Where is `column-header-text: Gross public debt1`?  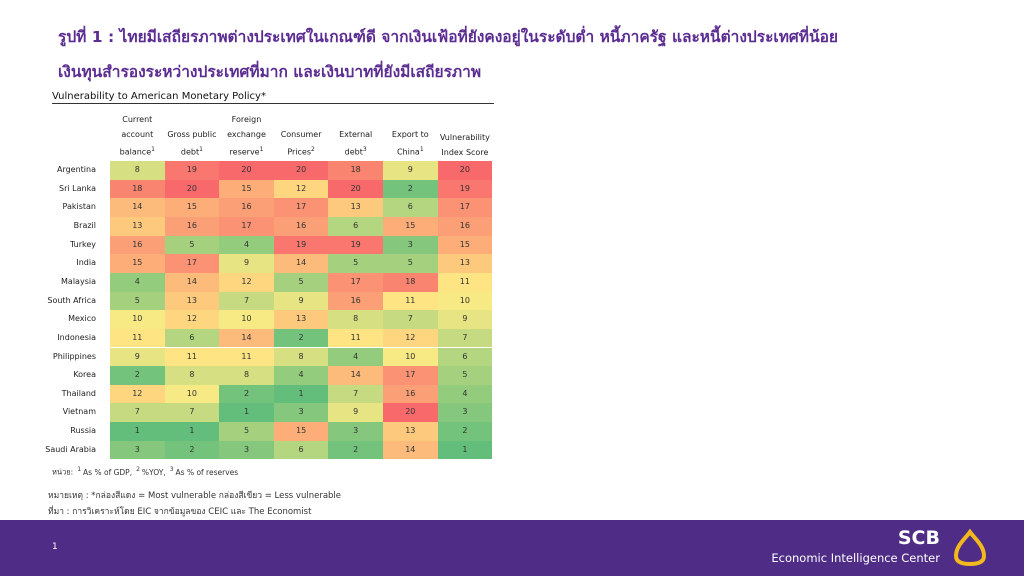
column-header-text: Gross public debt1 is located at coordinates (192, 143).